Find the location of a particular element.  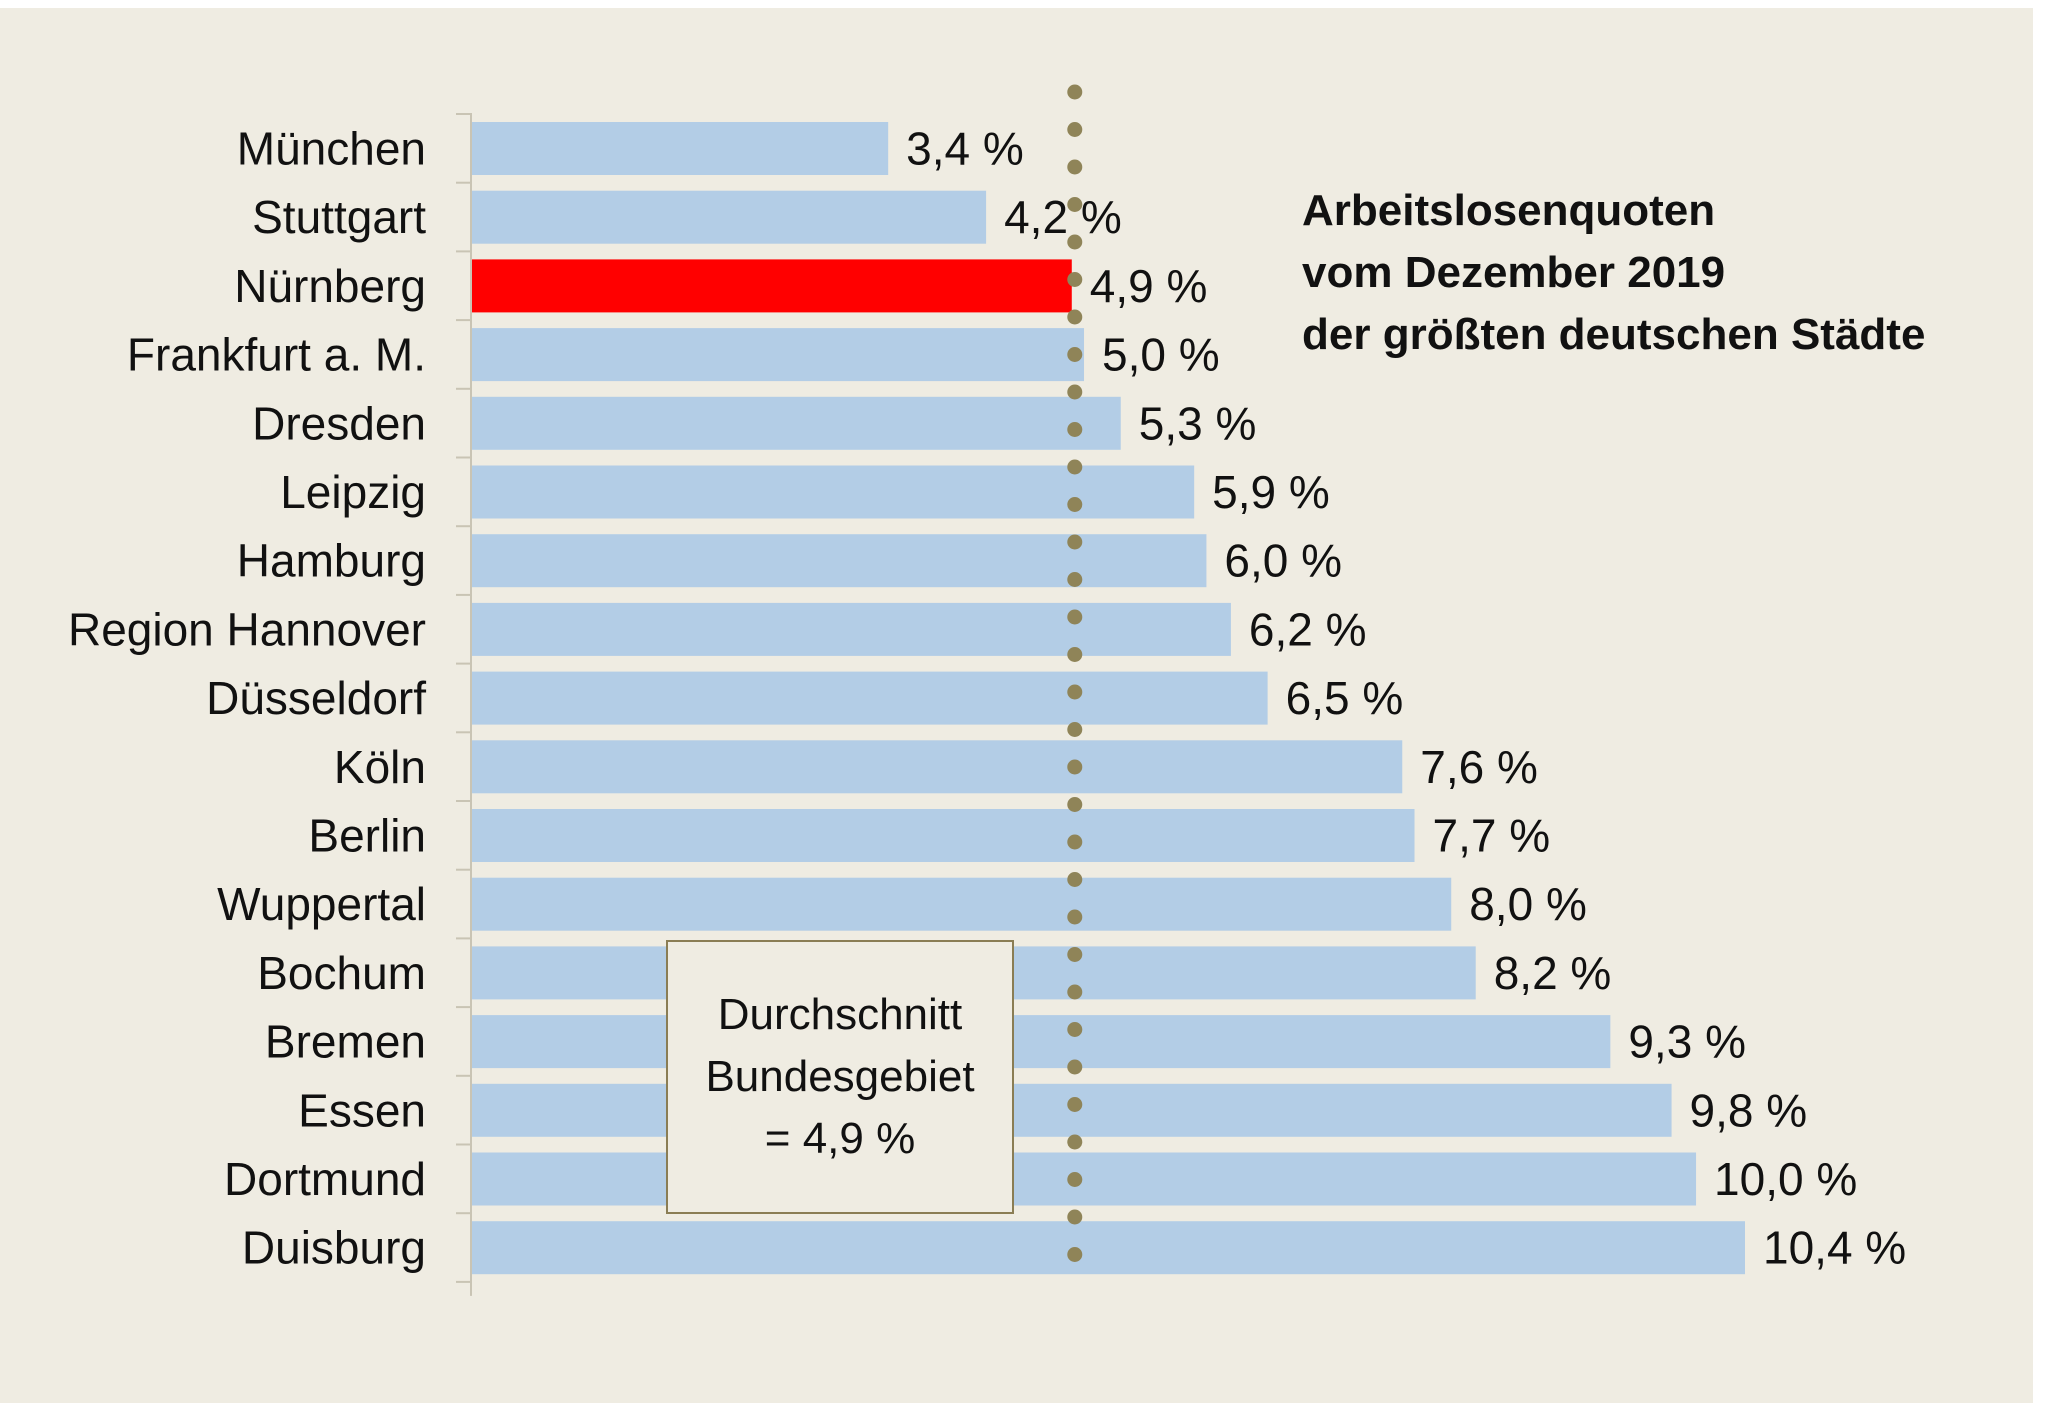

category-label: Bochum is located at coordinates (341, 973).